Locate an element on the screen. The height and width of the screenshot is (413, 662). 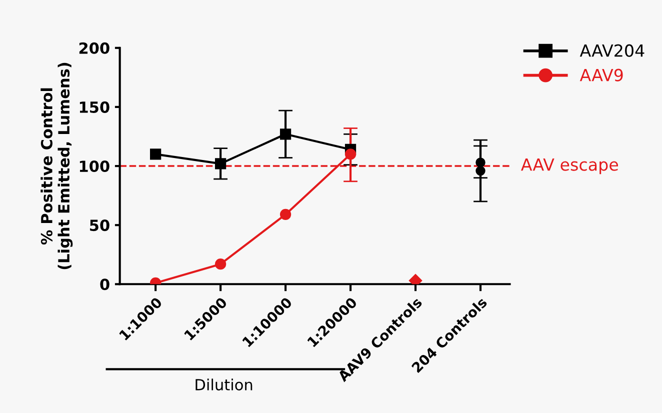
ref-line-label: AAV escape is located at coordinates (569, 166).